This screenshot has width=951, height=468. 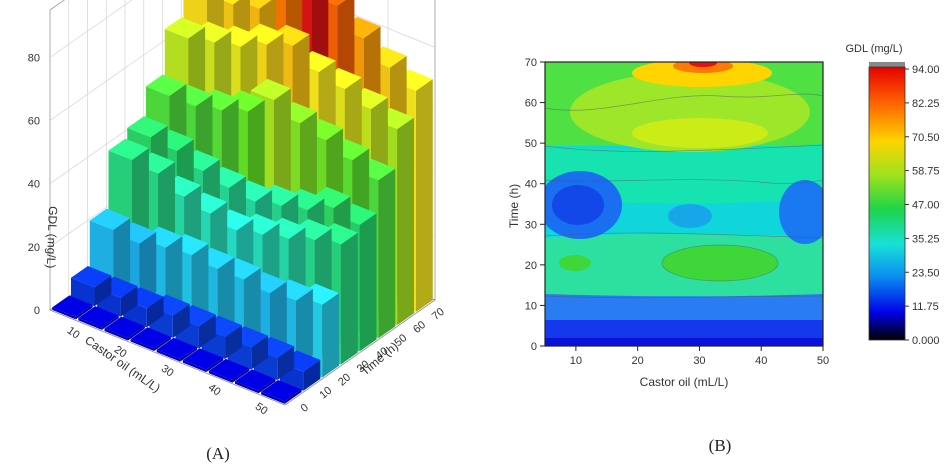 I want to click on contour-blob-mid, so click(x=720, y=263).